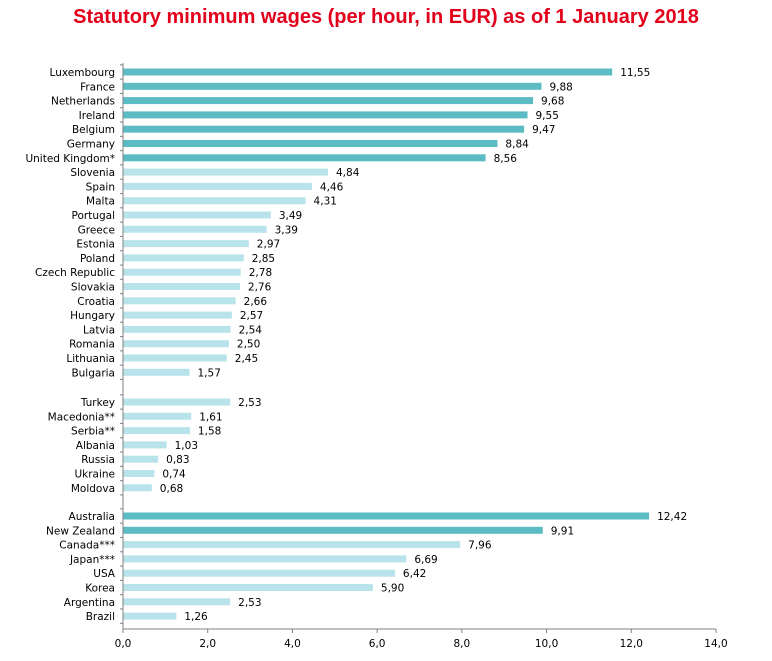 This screenshot has height=661, width=772. What do you see at coordinates (104, 574) in the screenshot?
I see `category-label: USA` at bounding box center [104, 574].